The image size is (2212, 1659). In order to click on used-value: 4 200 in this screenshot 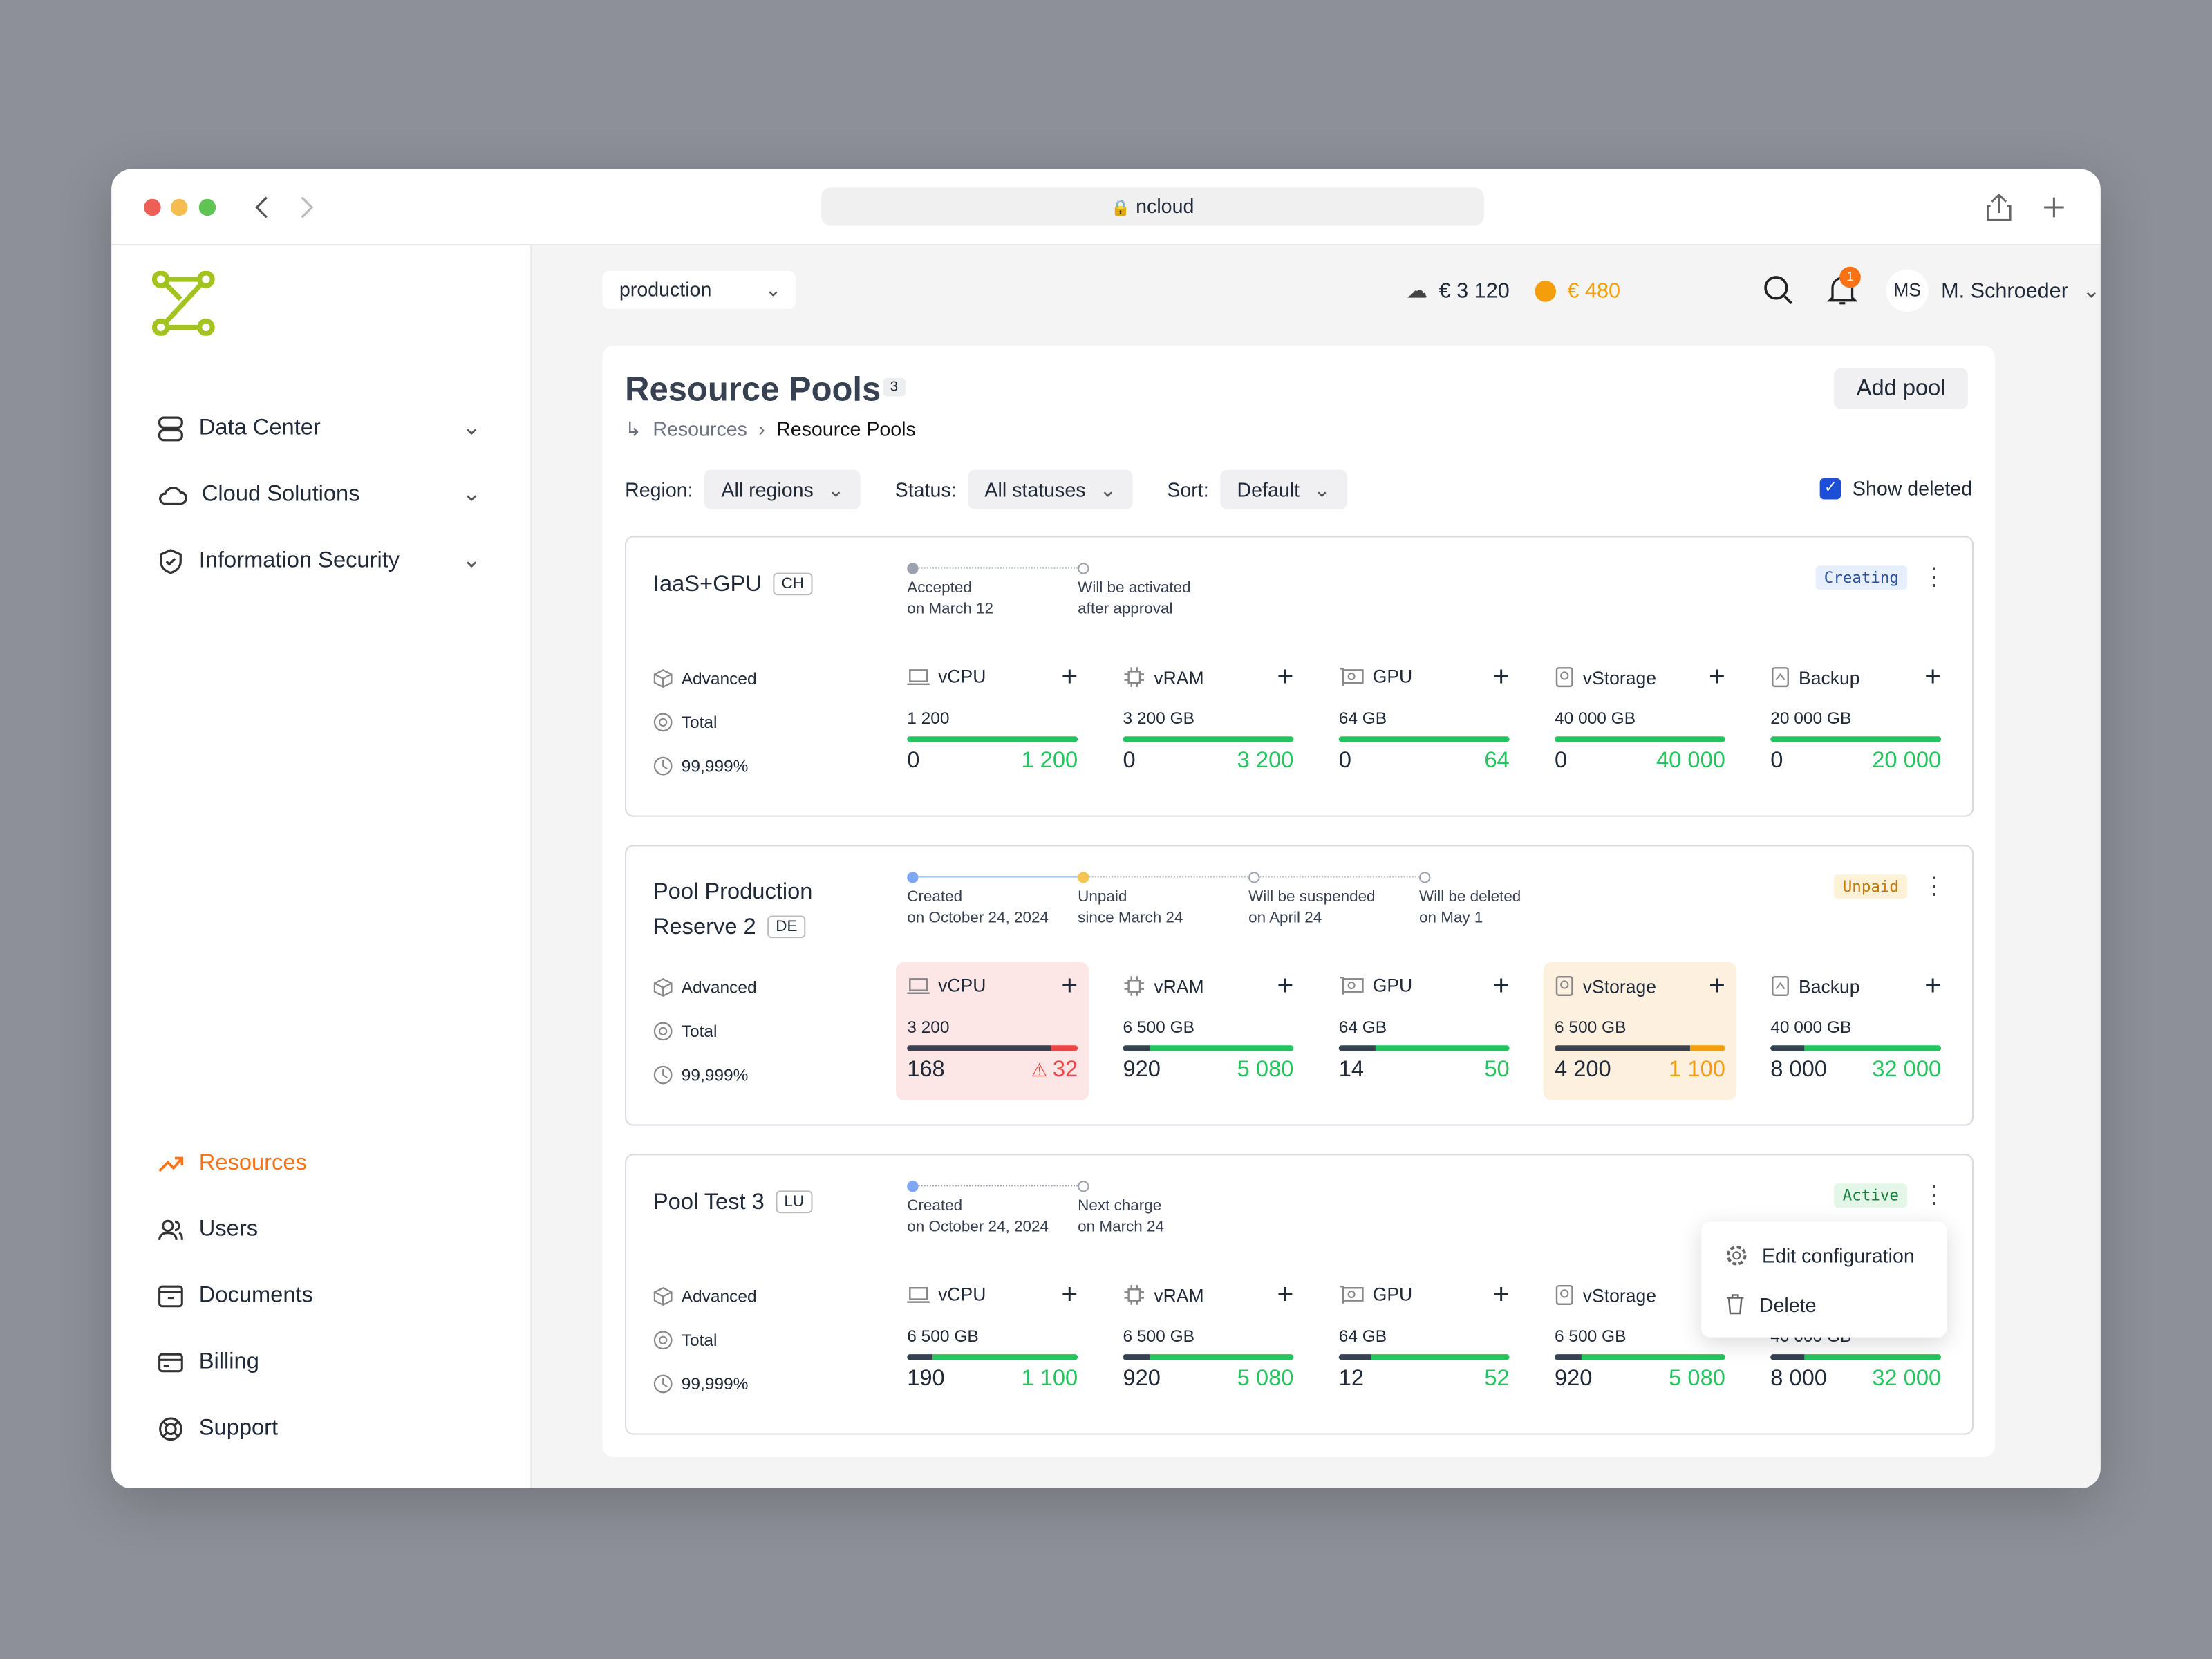, I will do `click(1582, 1070)`.